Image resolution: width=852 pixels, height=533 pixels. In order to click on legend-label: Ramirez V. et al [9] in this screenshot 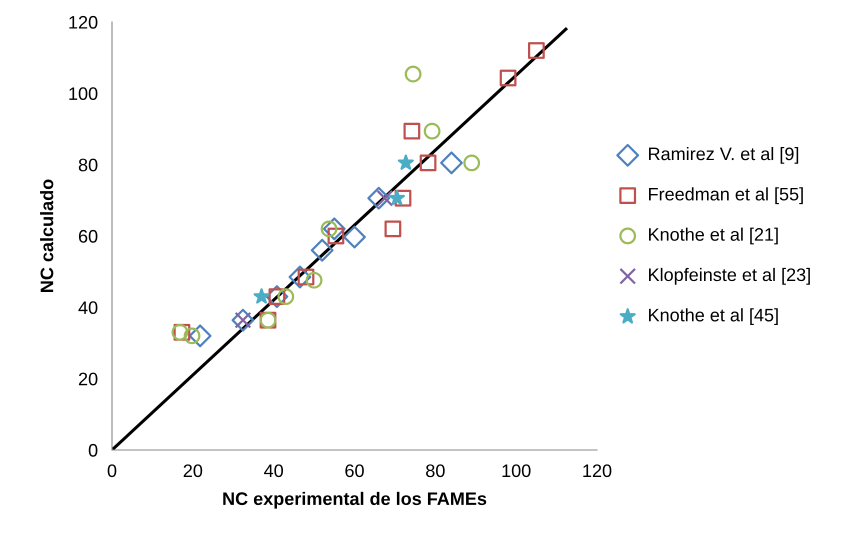, I will do `click(723, 155)`.